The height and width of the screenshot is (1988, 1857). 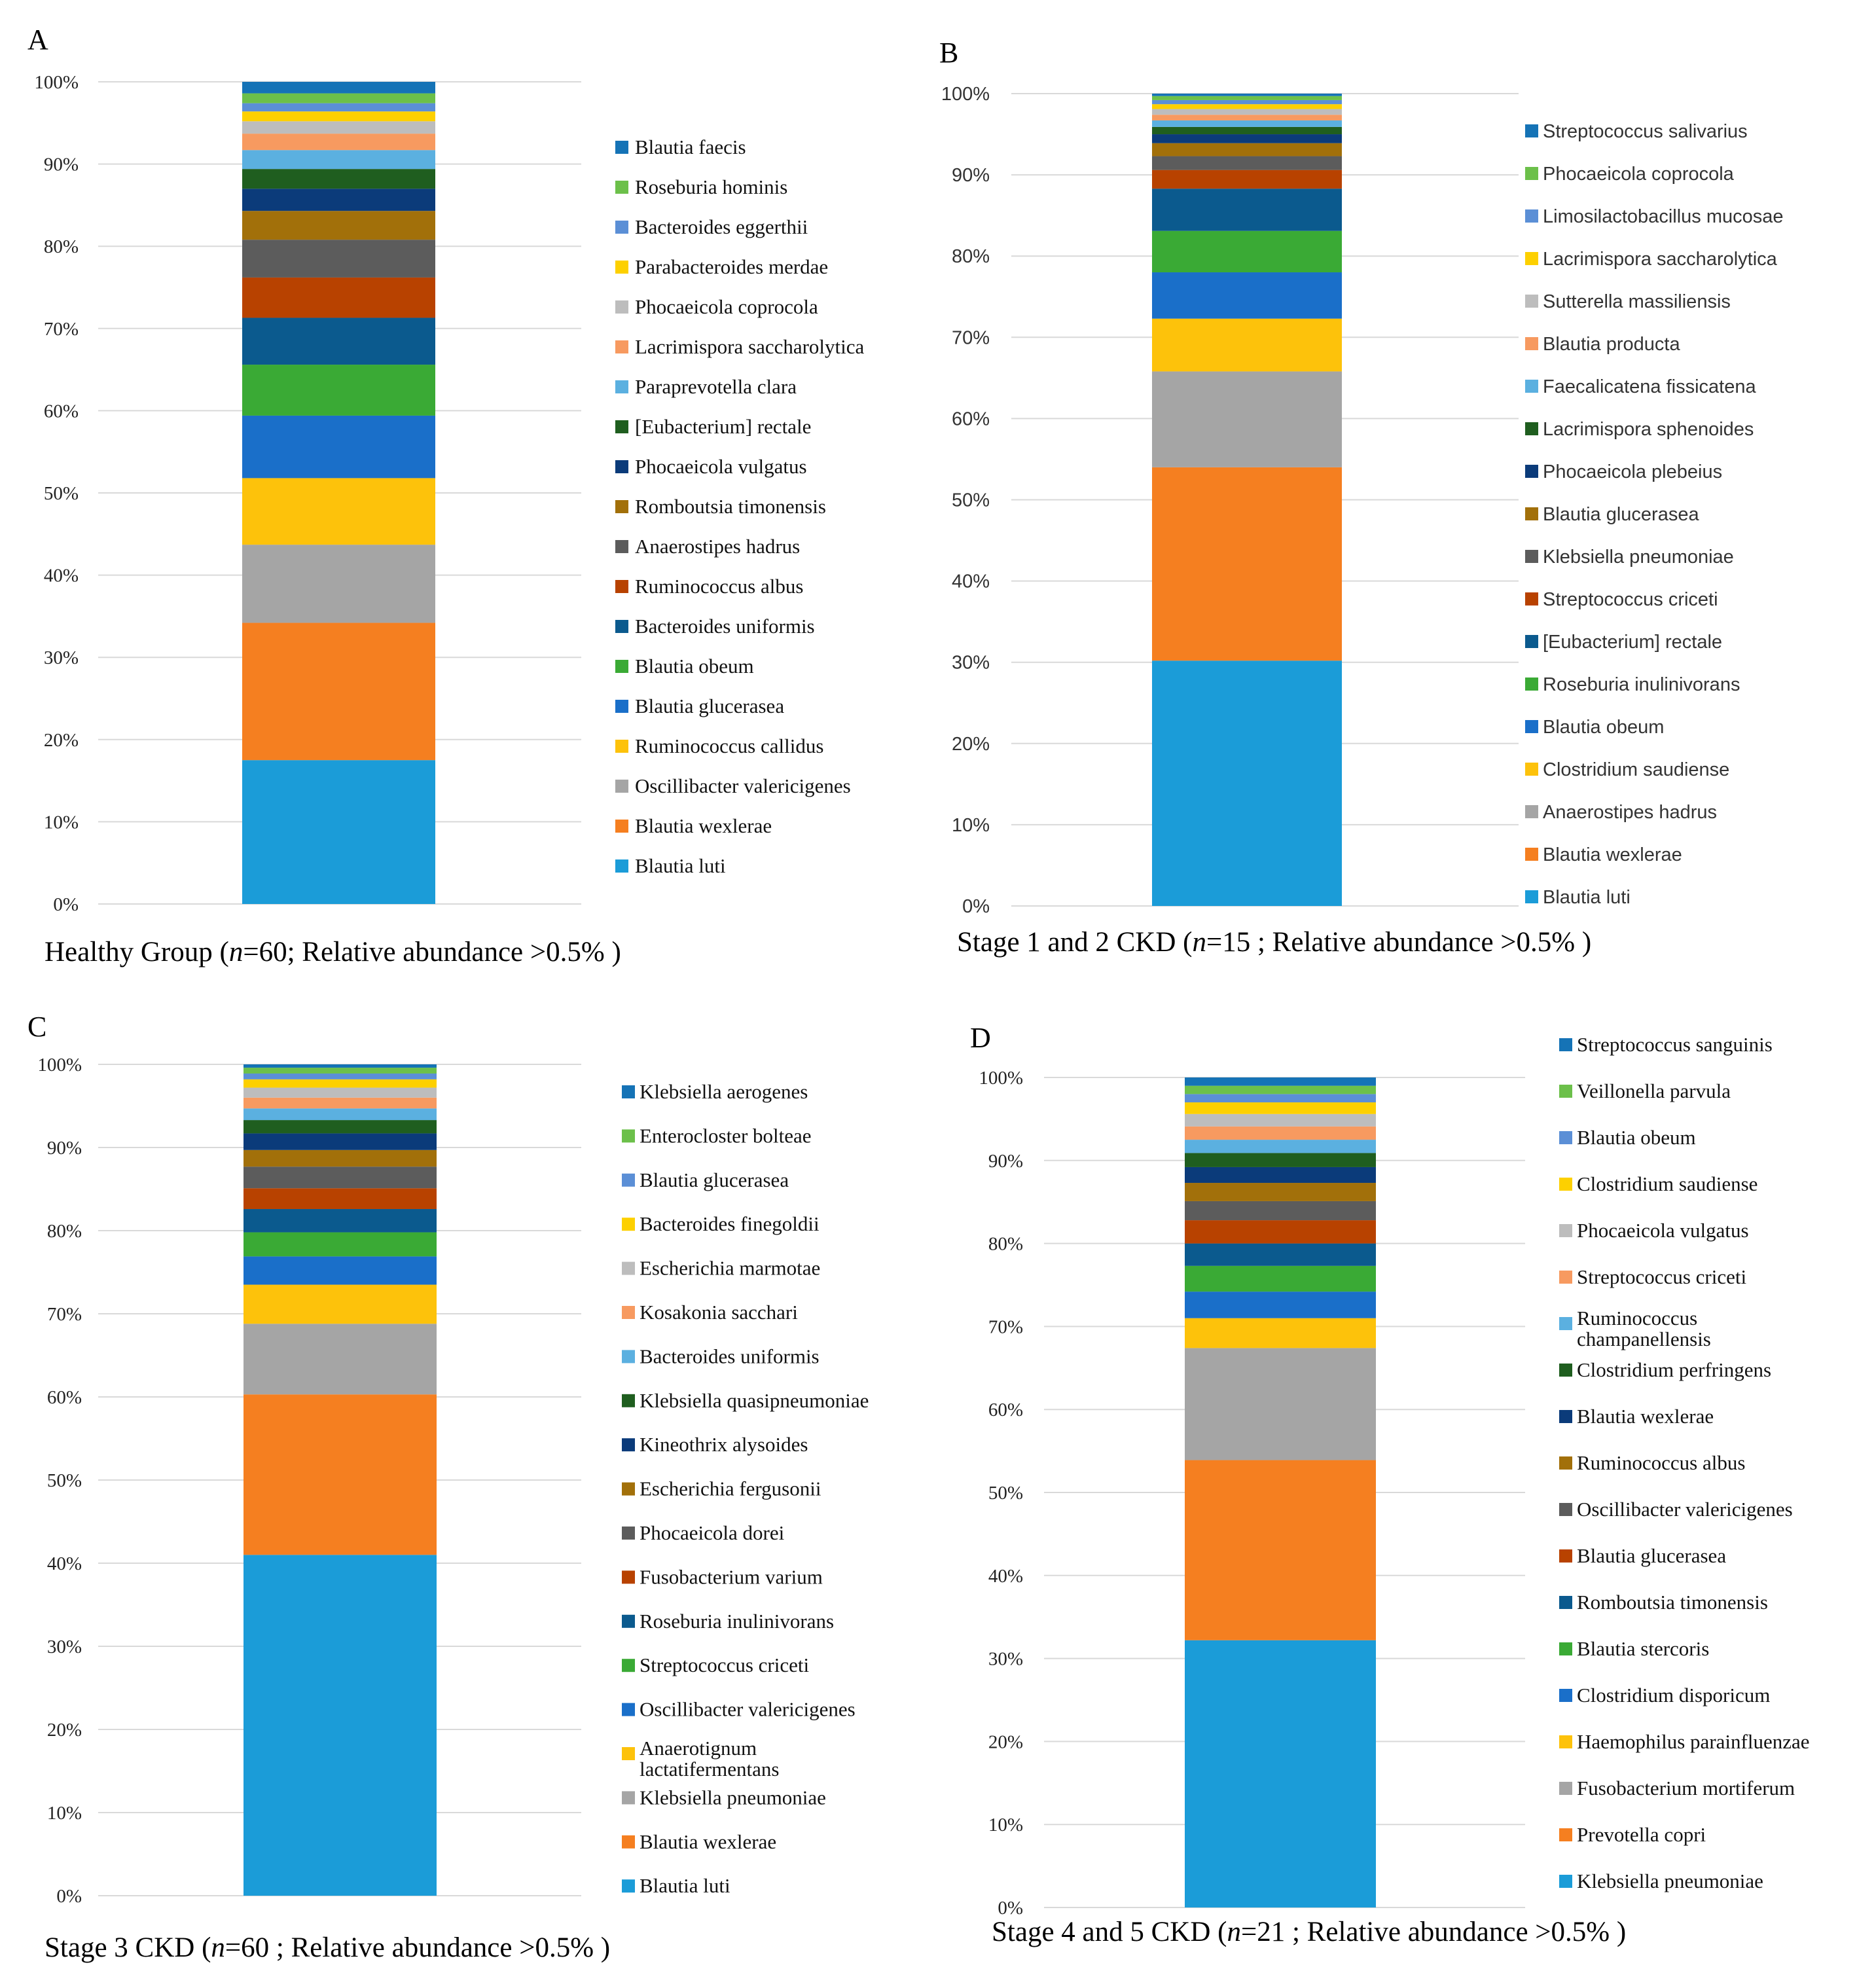 What do you see at coordinates (730, 1268) in the screenshot?
I see `legend-label: Escherichia marmotae` at bounding box center [730, 1268].